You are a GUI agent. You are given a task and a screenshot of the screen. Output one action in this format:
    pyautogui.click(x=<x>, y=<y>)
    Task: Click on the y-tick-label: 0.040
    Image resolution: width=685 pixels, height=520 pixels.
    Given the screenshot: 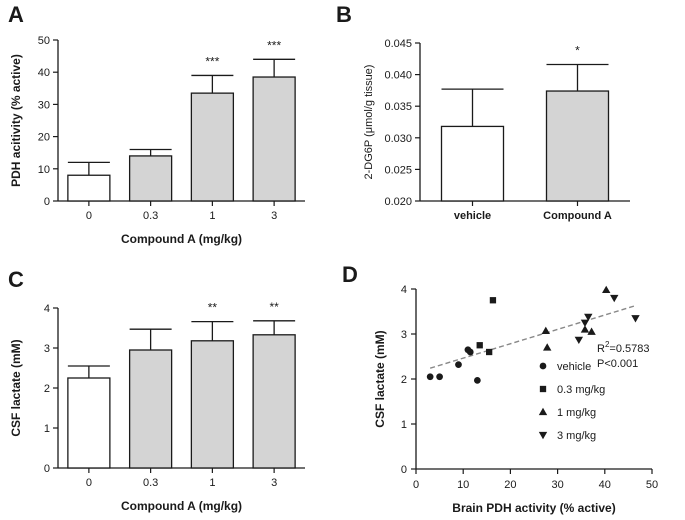 What is the action you would take?
    pyautogui.click(x=398, y=76)
    